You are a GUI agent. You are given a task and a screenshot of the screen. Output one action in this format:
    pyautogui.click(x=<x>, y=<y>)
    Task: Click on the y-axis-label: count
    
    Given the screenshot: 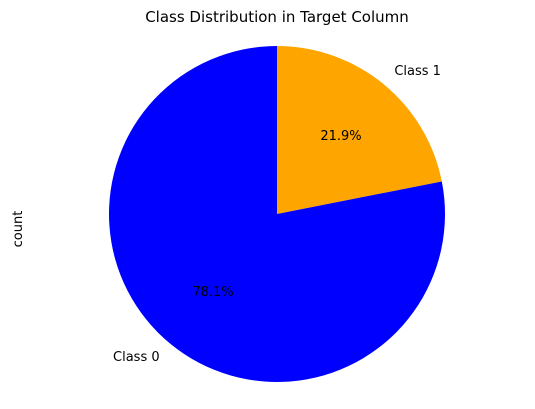 What is the action you would take?
    pyautogui.click(x=18, y=229)
    